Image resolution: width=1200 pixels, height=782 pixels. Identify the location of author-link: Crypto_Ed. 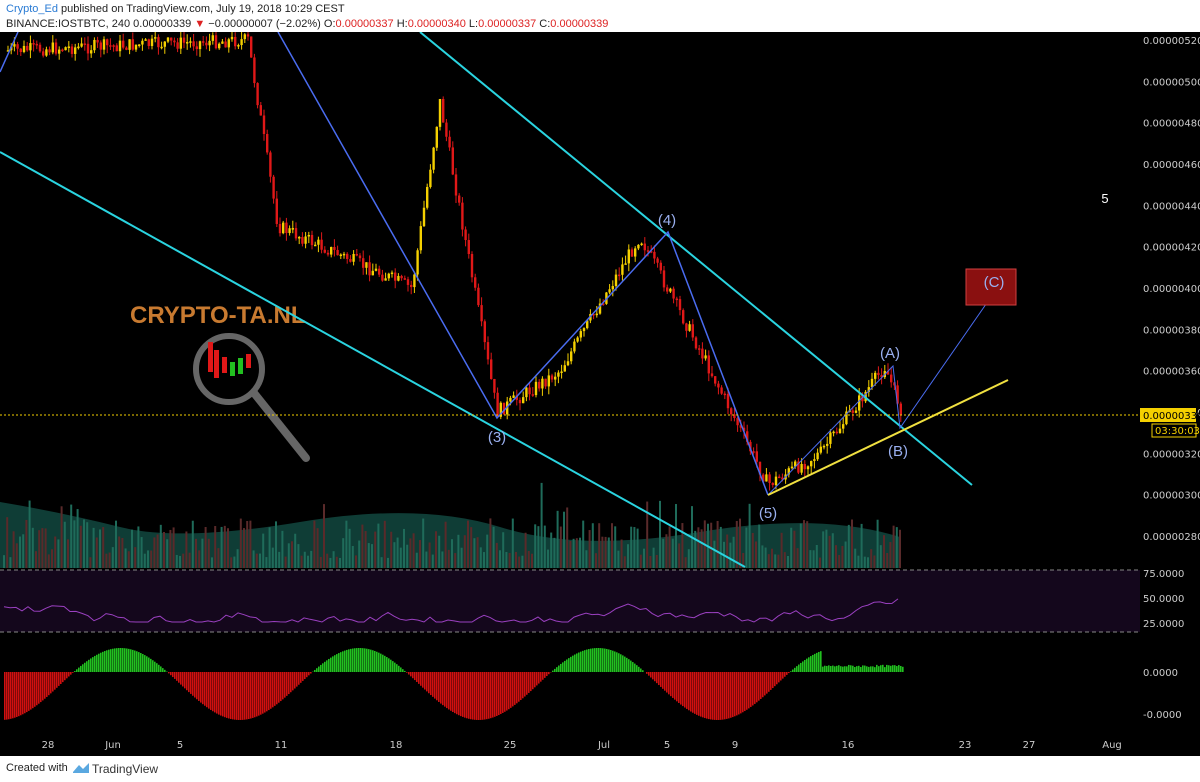
(32, 9).